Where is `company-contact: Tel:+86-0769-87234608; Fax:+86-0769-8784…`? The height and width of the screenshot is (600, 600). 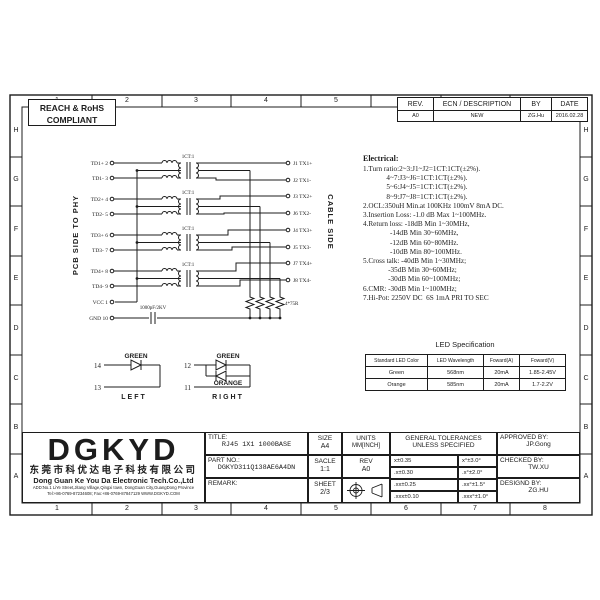 company-contact: Tel:+86-0769-87234608; Fax:+86-0769-8784… is located at coordinates (113, 493).